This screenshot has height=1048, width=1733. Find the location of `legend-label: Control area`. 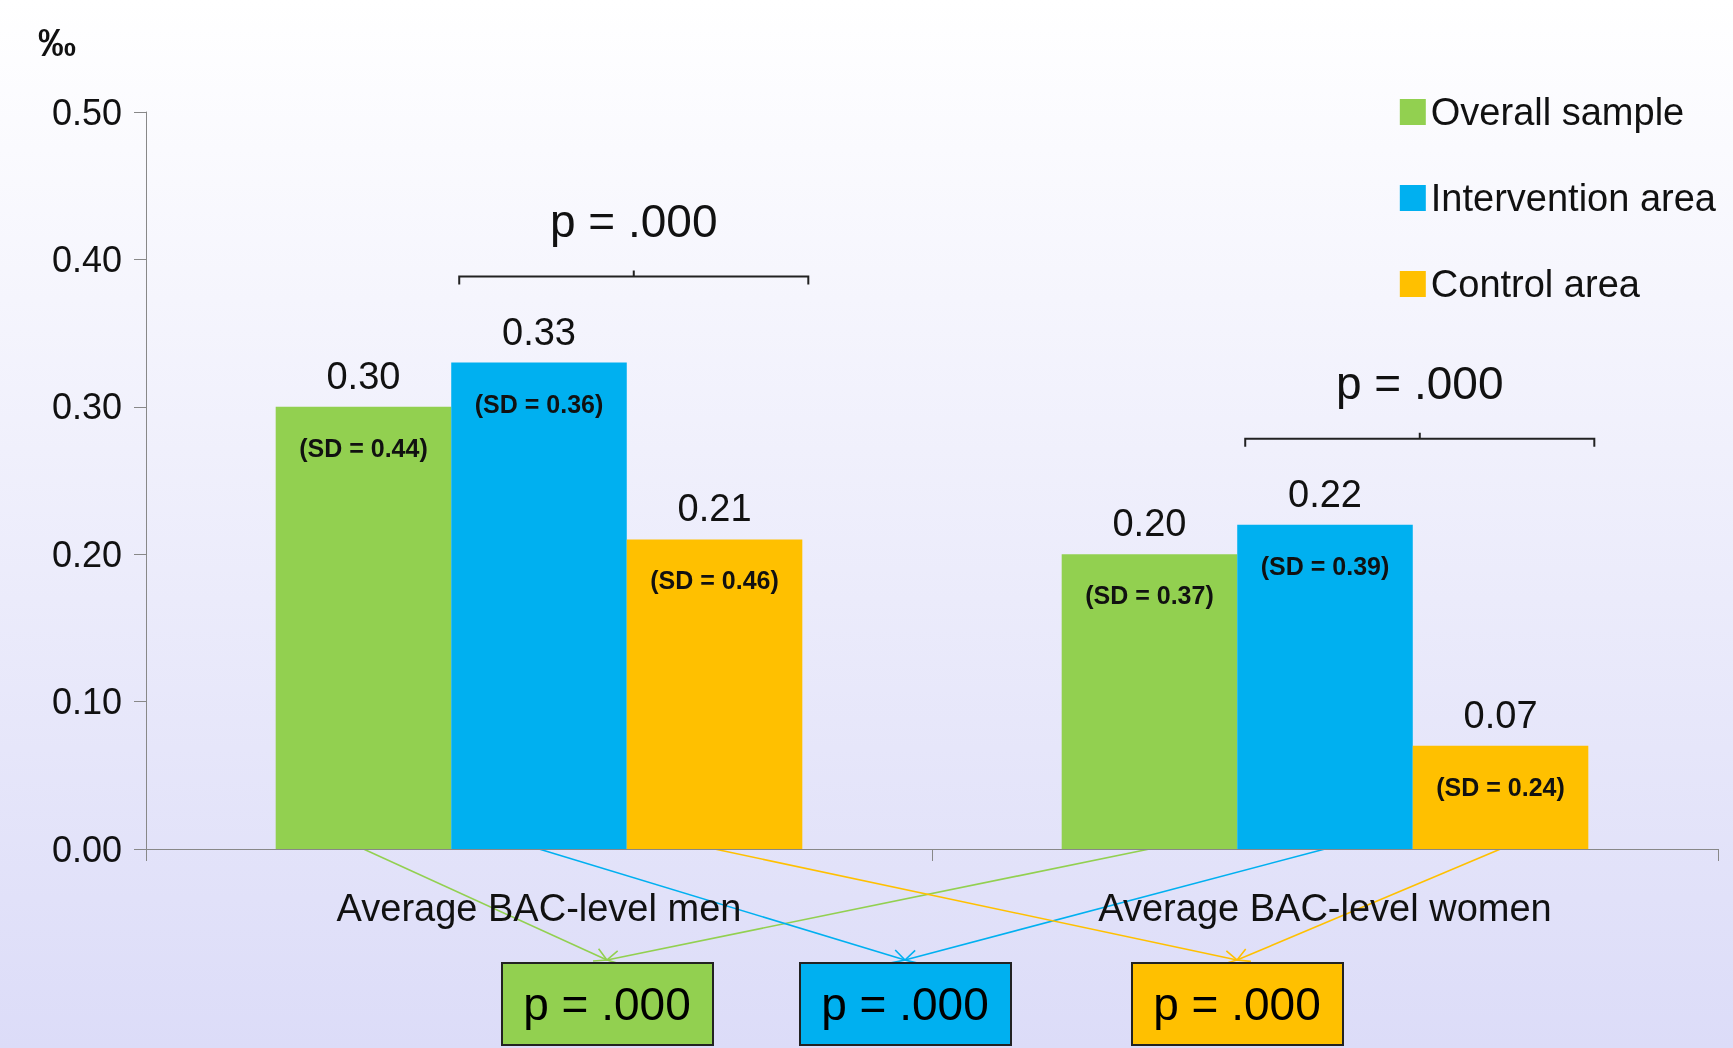

legend-label: Control area is located at coordinates (1535, 284).